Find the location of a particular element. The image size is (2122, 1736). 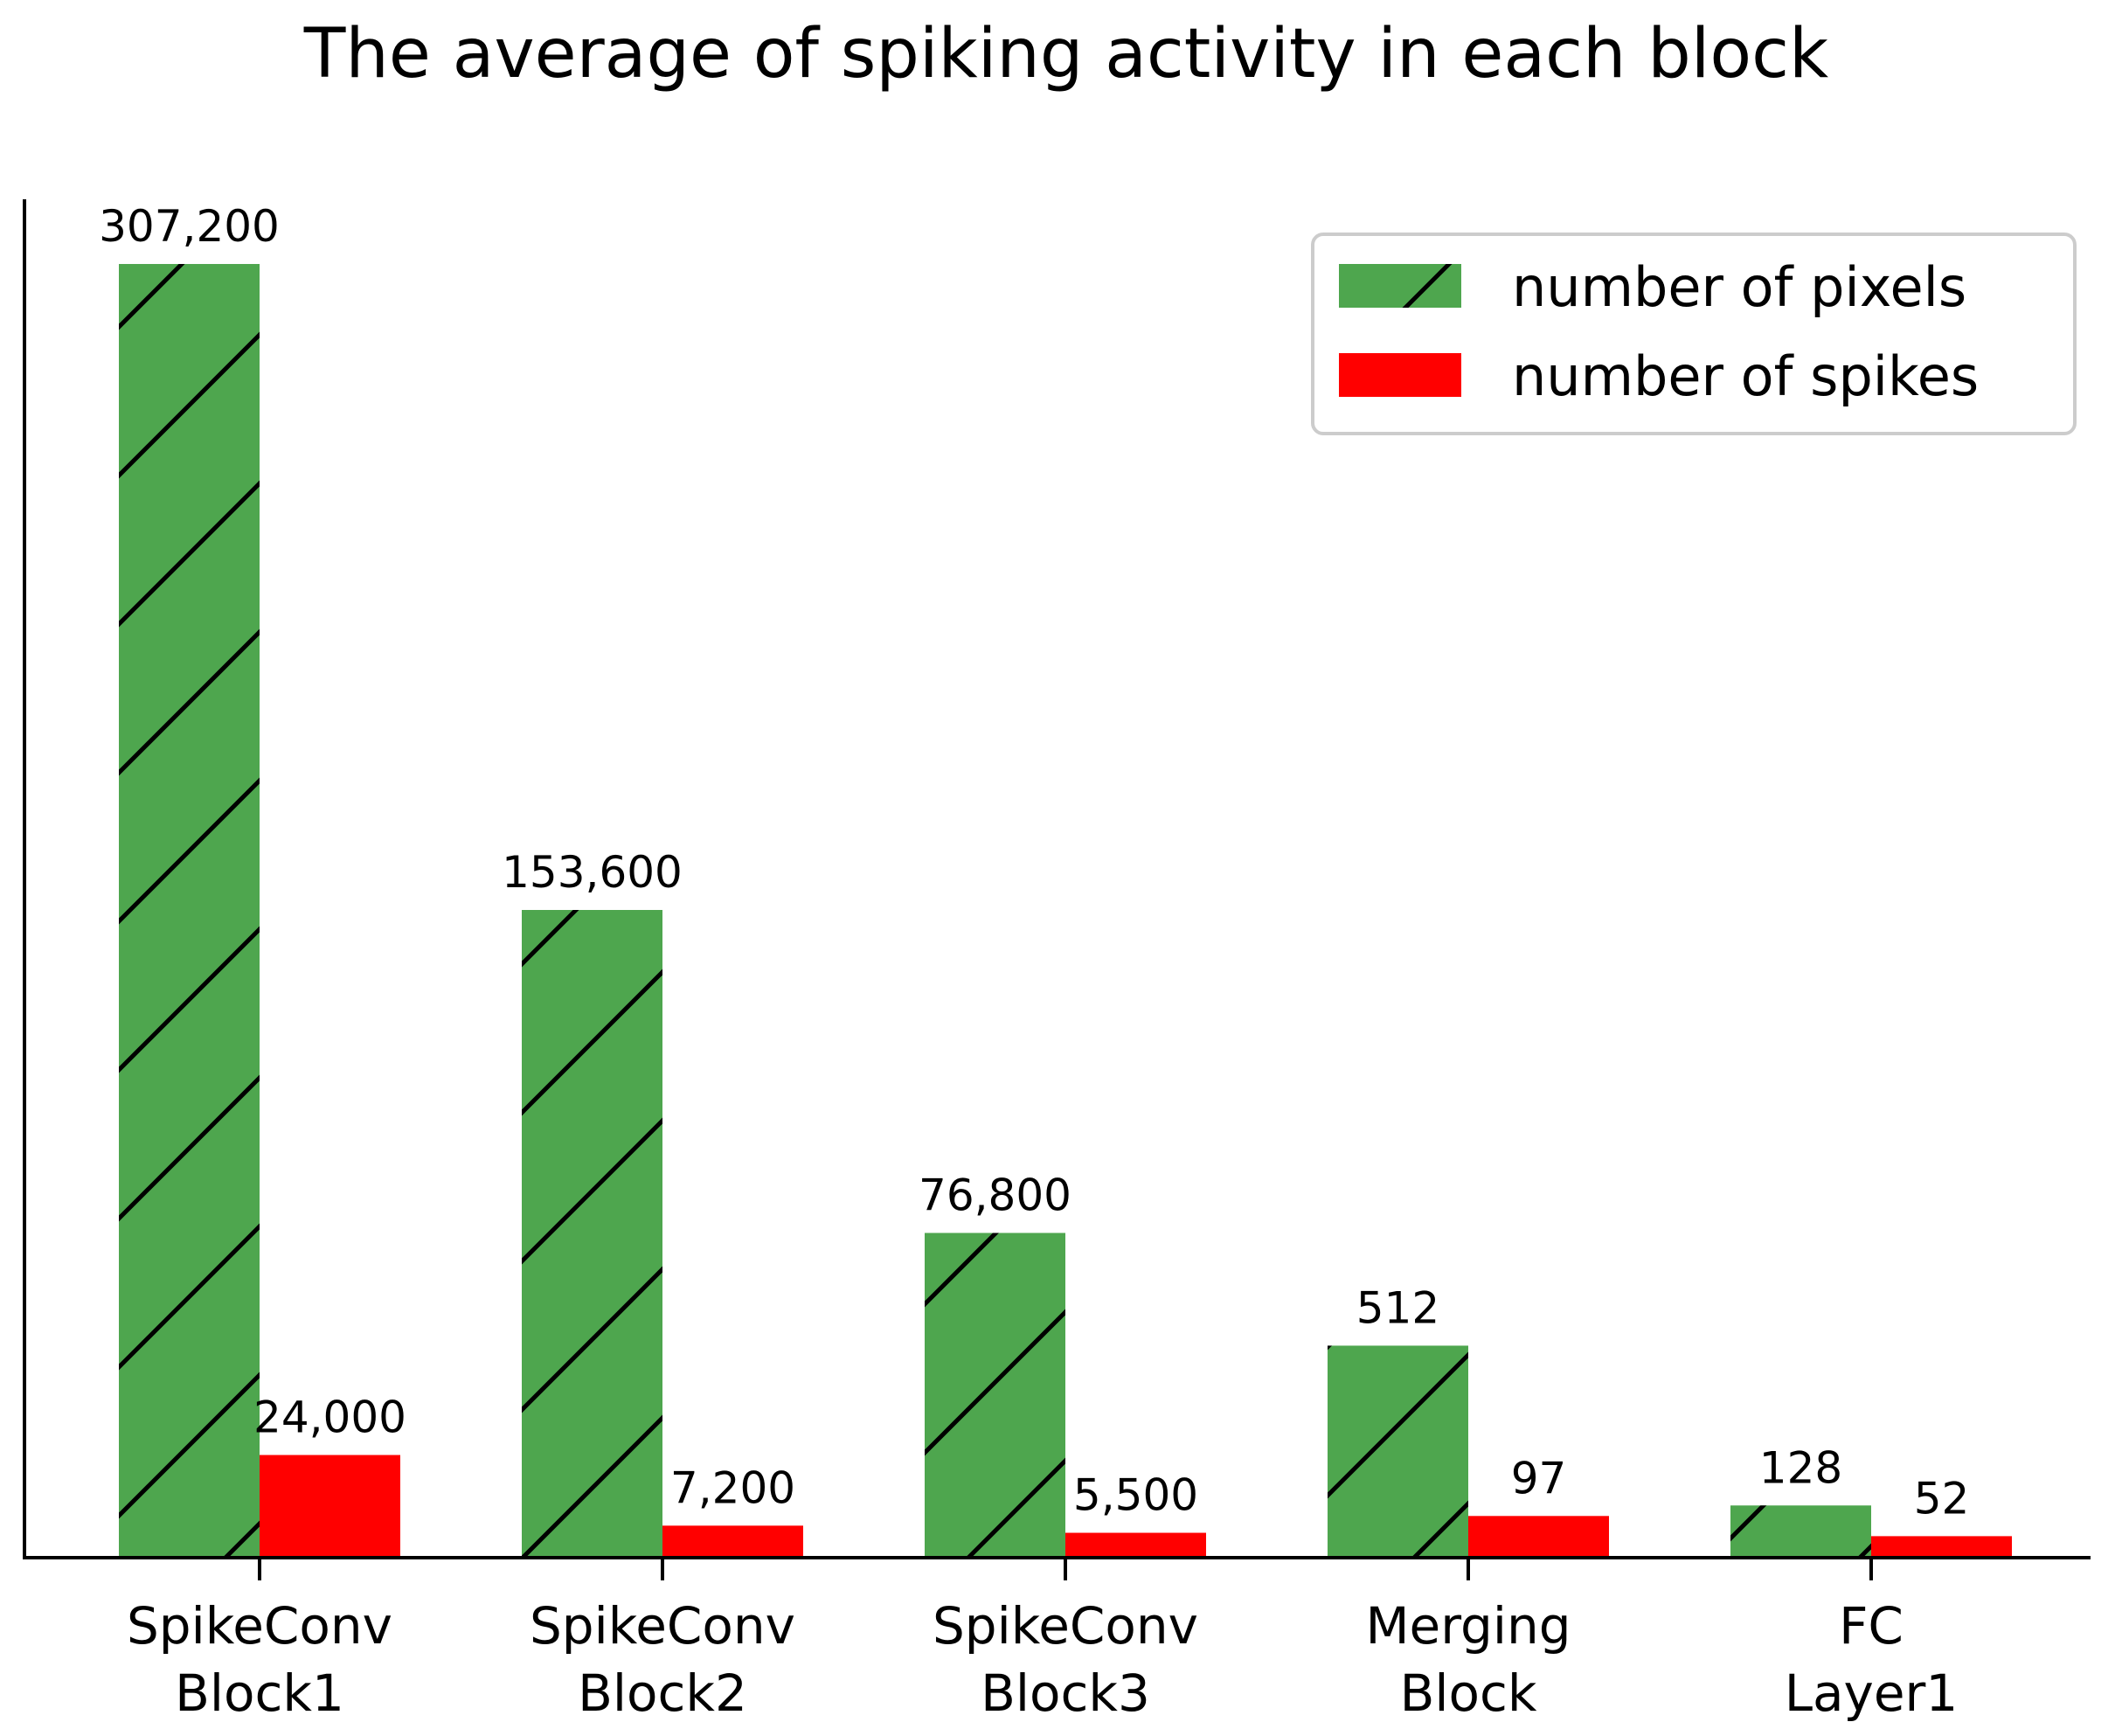

value-label-pixels-2: 153,600 is located at coordinates (592, 872).